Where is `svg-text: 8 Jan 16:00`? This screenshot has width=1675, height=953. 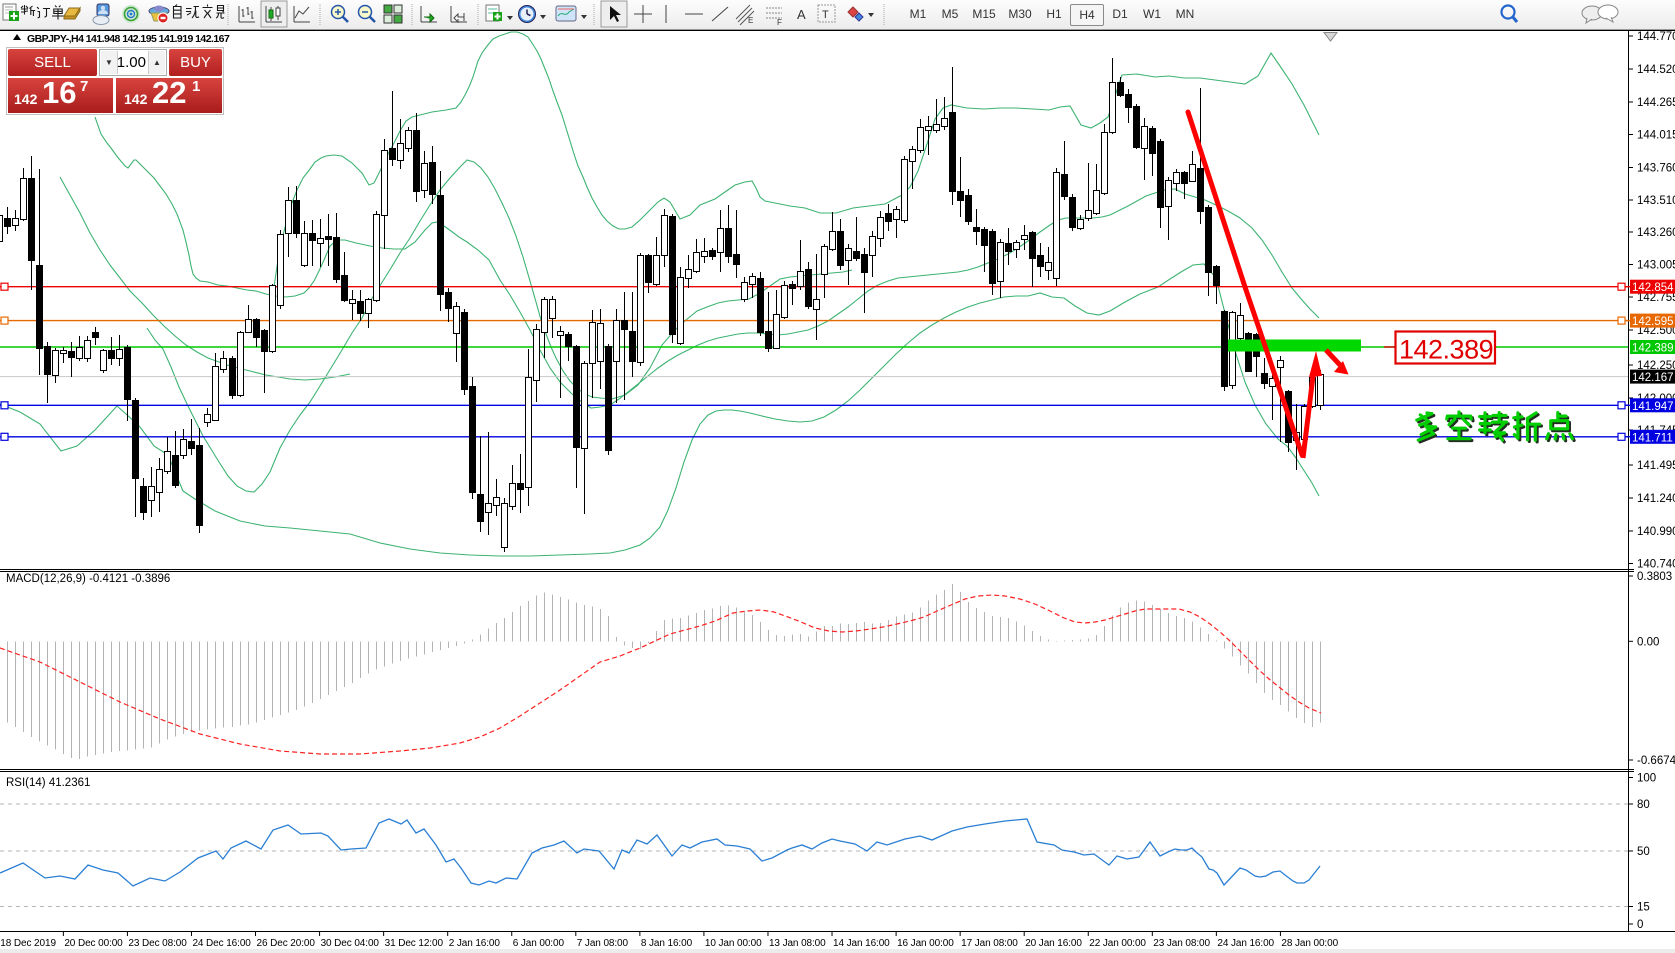
svg-text: 8 Jan 16:00 is located at coordinates (667, 943).